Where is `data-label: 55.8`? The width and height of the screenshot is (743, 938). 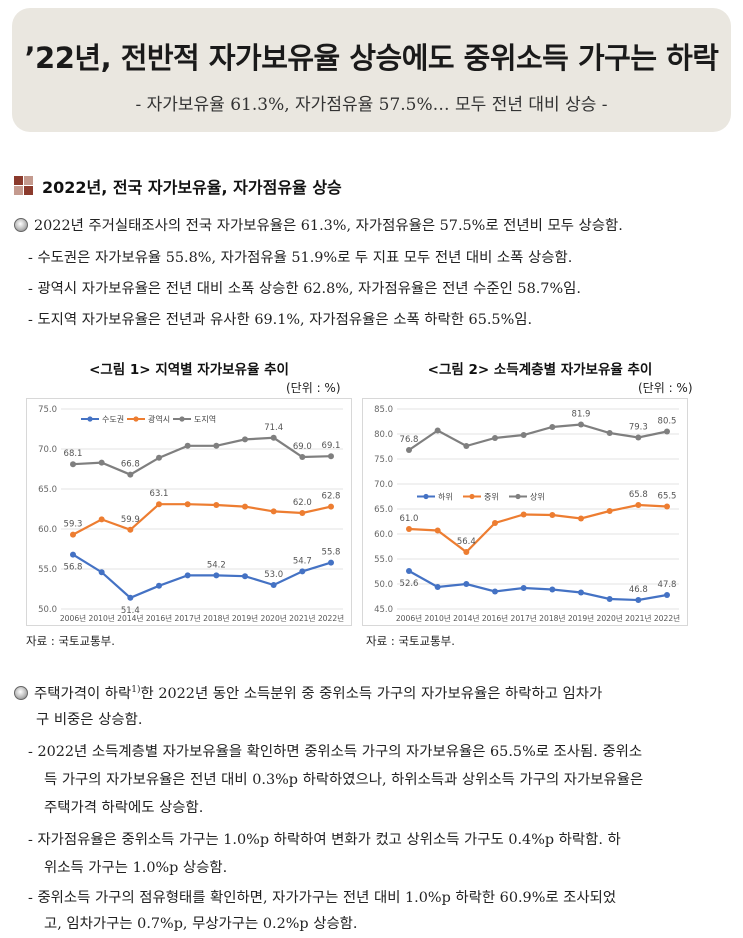 data-label: 55.8 is located at coordinates (331, 553).